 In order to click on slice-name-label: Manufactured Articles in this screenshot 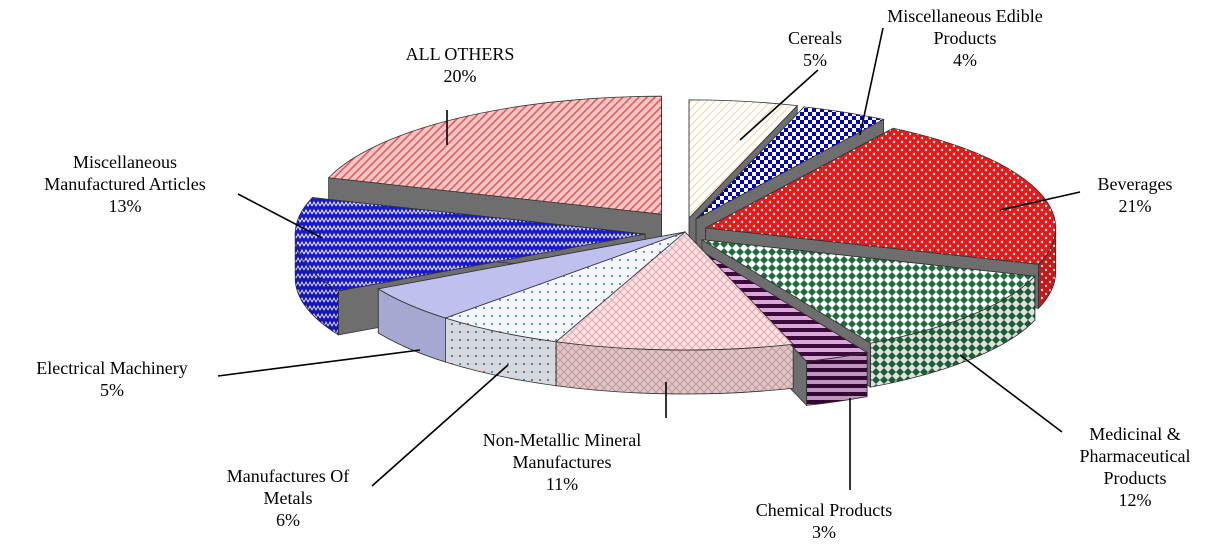, I will do `click(124, 184)`.